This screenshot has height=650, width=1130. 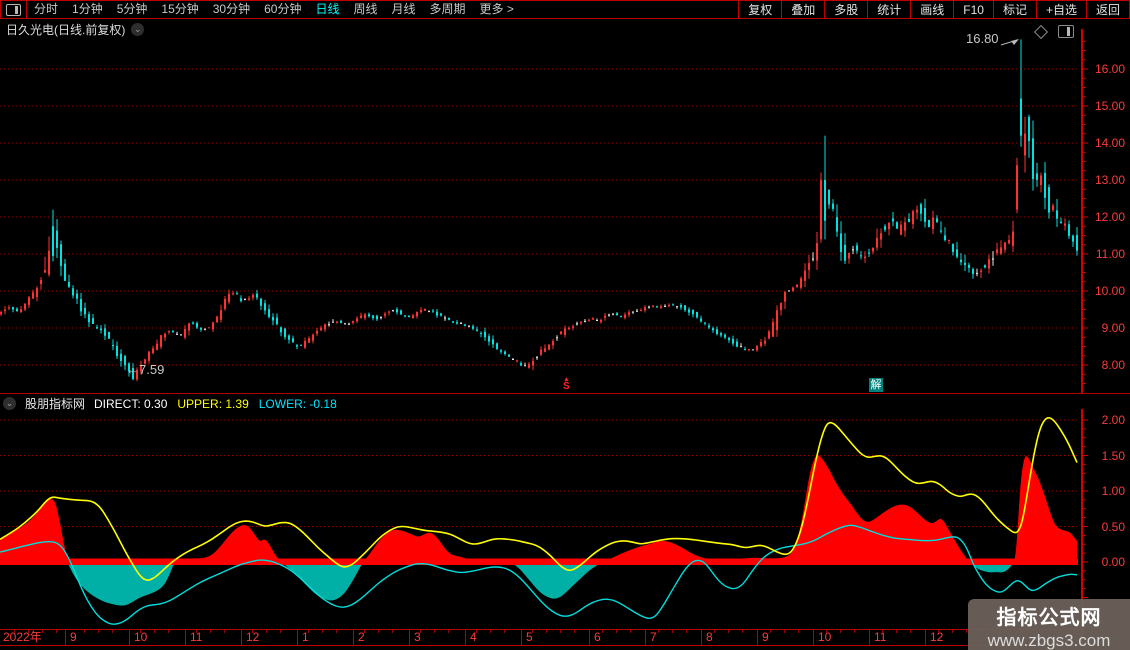 What do you see at coordinates (880, 637) in the screenshot?
I see `month-label: 11` at bounding box center [880, 637].